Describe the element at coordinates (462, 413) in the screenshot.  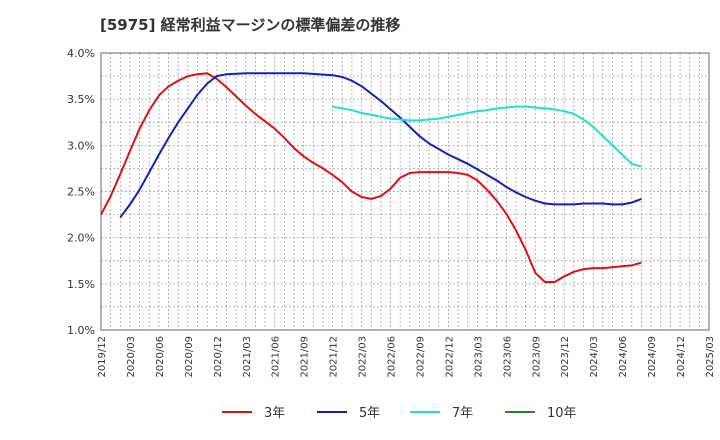
I see `legend-label: 7年` at that location.